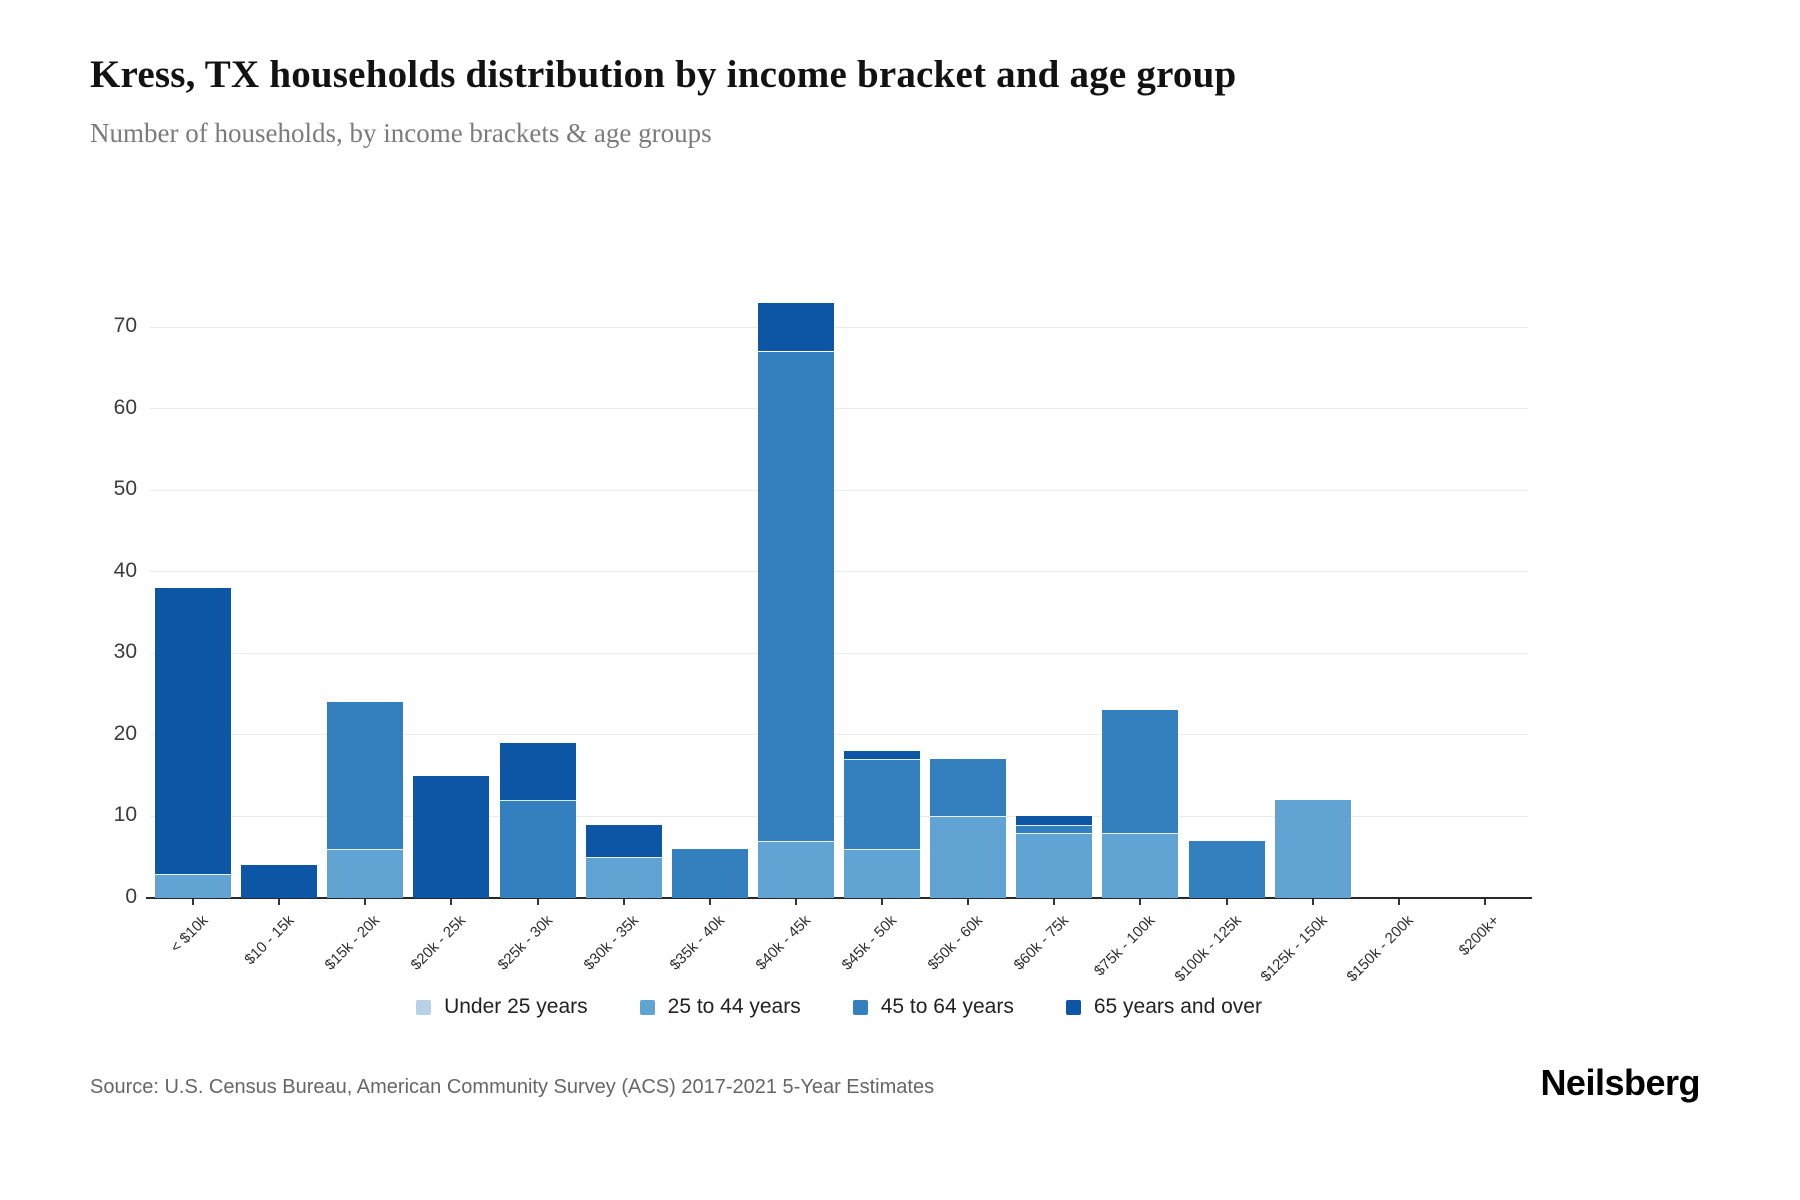  I want to click on x-axis-tick-label: $10 - 15k, so click(269, 940).